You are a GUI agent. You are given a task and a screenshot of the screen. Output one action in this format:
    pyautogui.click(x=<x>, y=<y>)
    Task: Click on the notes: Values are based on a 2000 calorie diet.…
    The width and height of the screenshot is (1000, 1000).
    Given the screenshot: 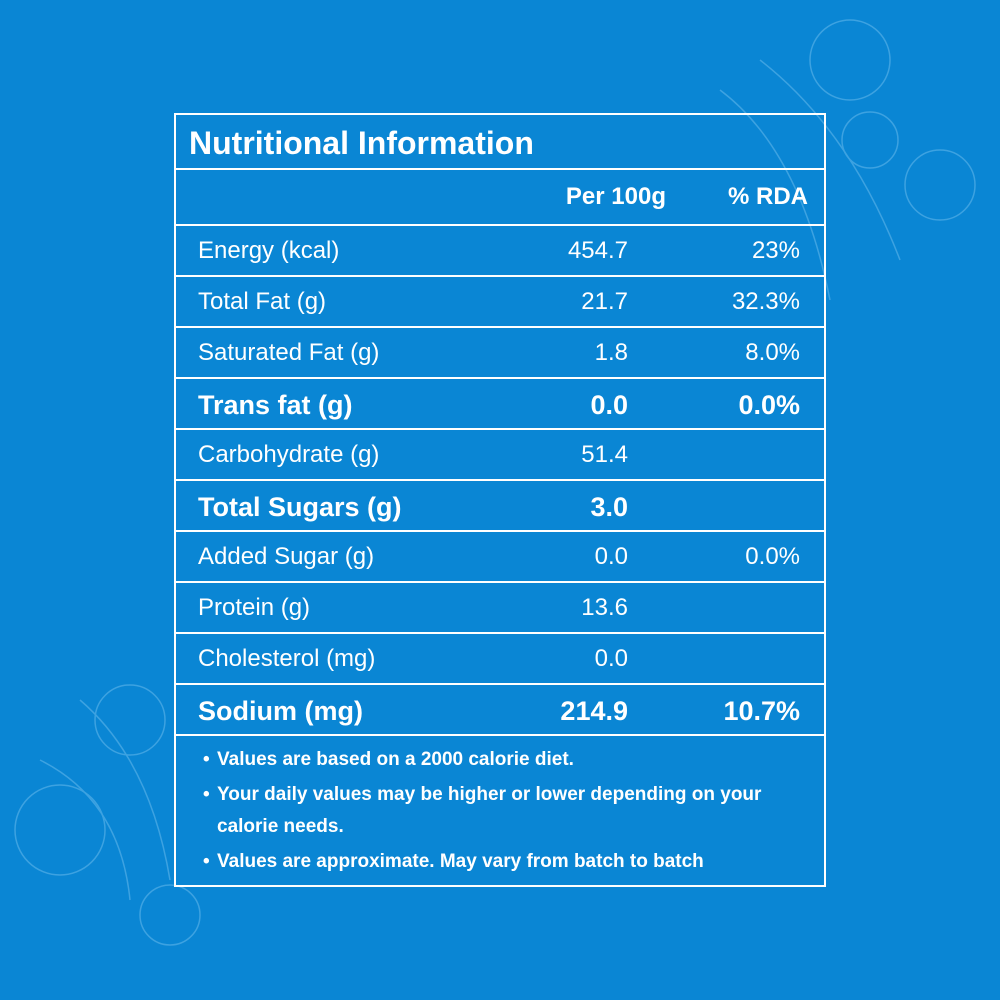 What is the action you would take?
    pyautogui.click(x=500, y=807)
    